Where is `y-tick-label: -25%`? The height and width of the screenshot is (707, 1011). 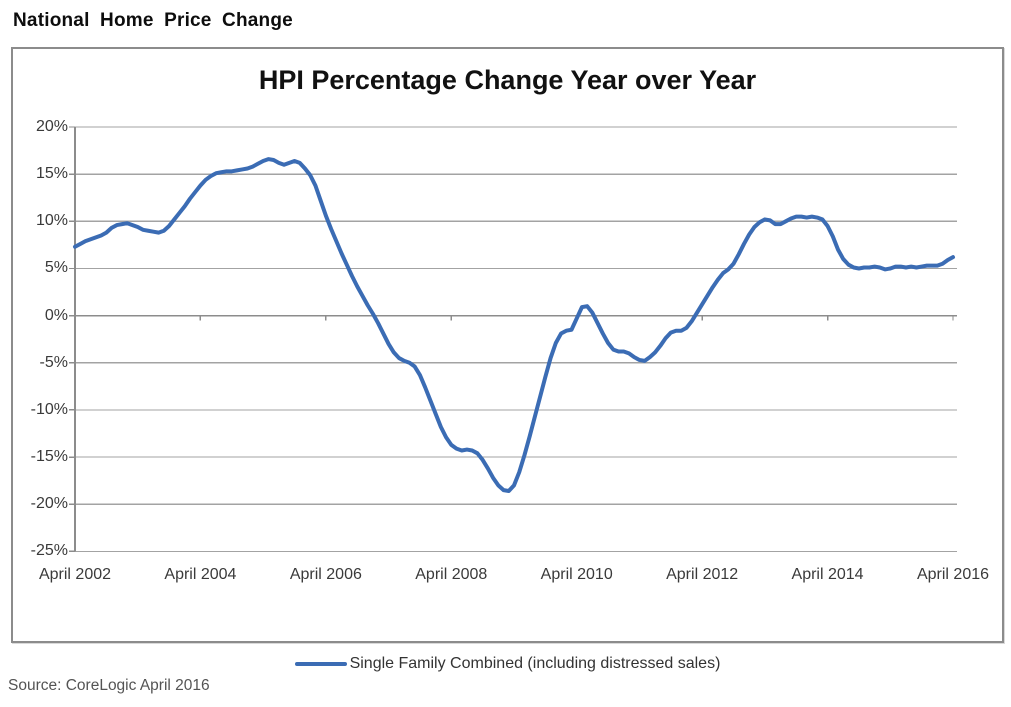 y-tick-label: -25% is located at coordinates (49, 551).